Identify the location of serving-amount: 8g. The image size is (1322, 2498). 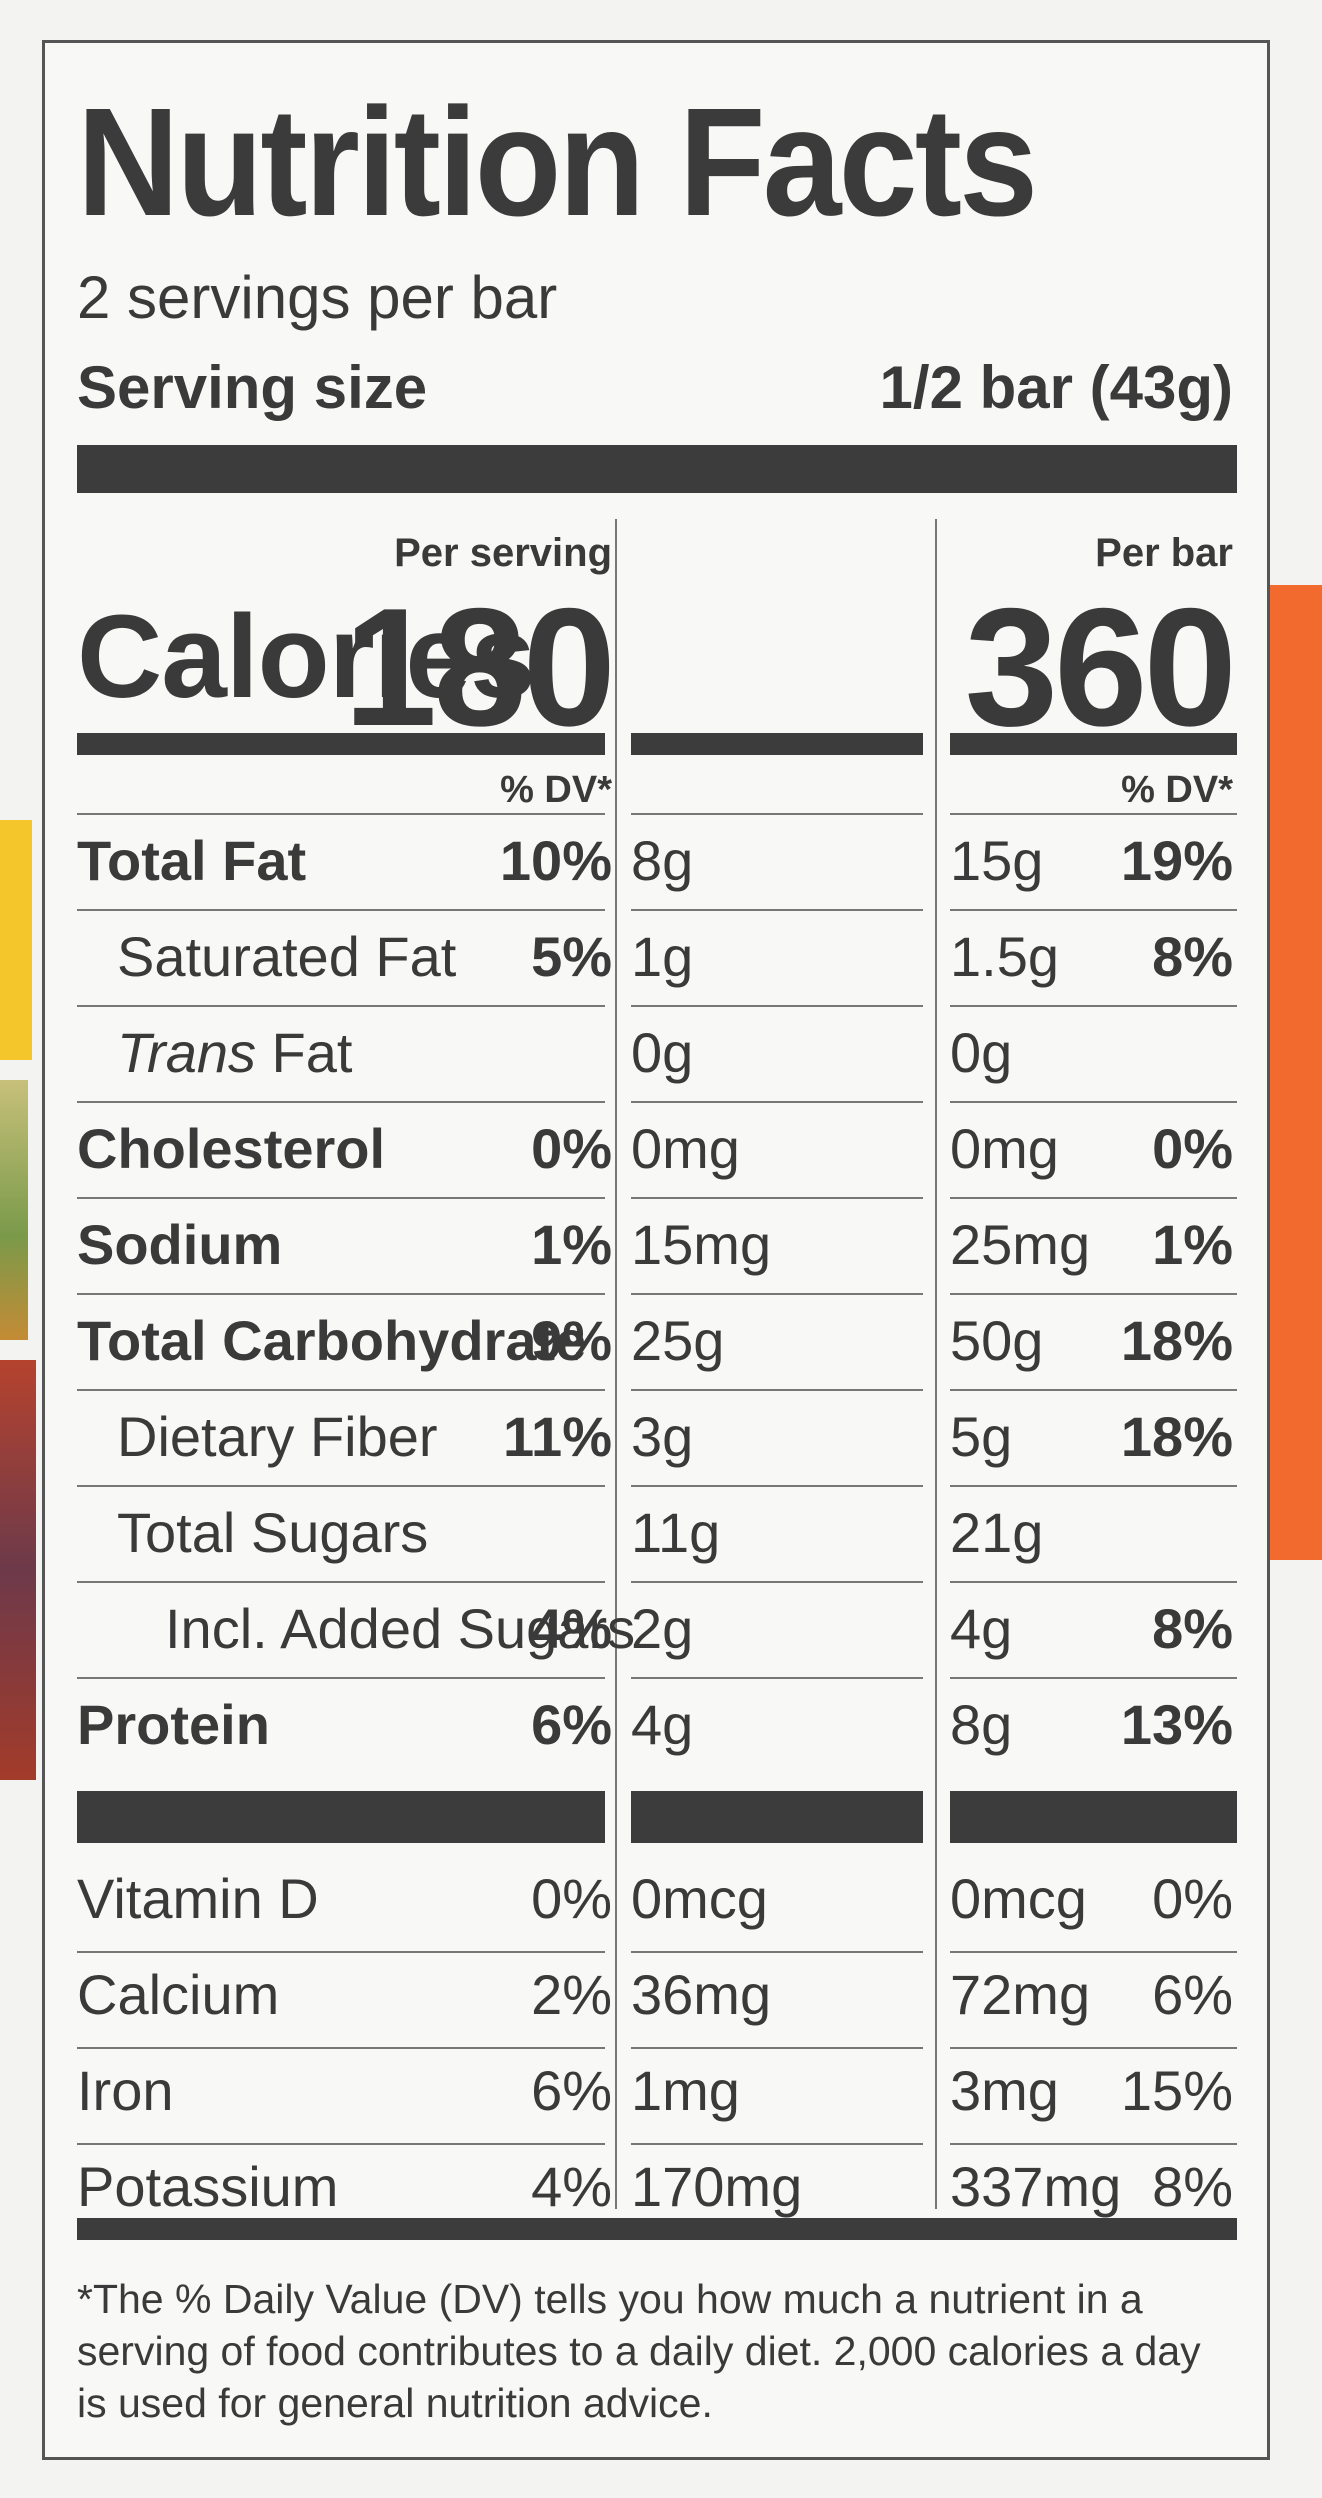
(662, 860).